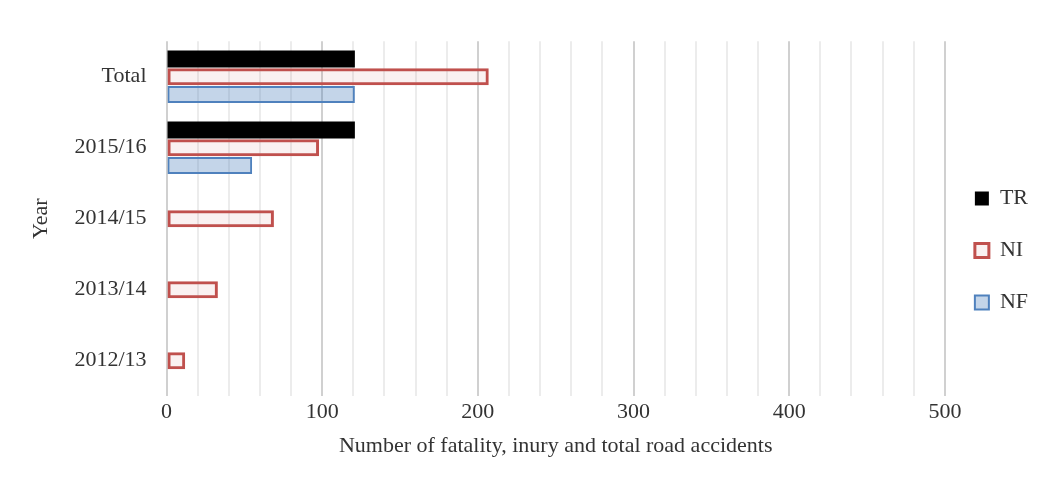  I want to click on y-tick-label: 2012/13, so click(110, 359).